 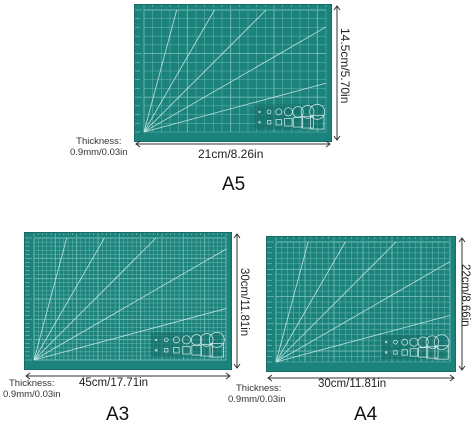 I want to click on a3-cutting-mat, so click(x=128, y=301).